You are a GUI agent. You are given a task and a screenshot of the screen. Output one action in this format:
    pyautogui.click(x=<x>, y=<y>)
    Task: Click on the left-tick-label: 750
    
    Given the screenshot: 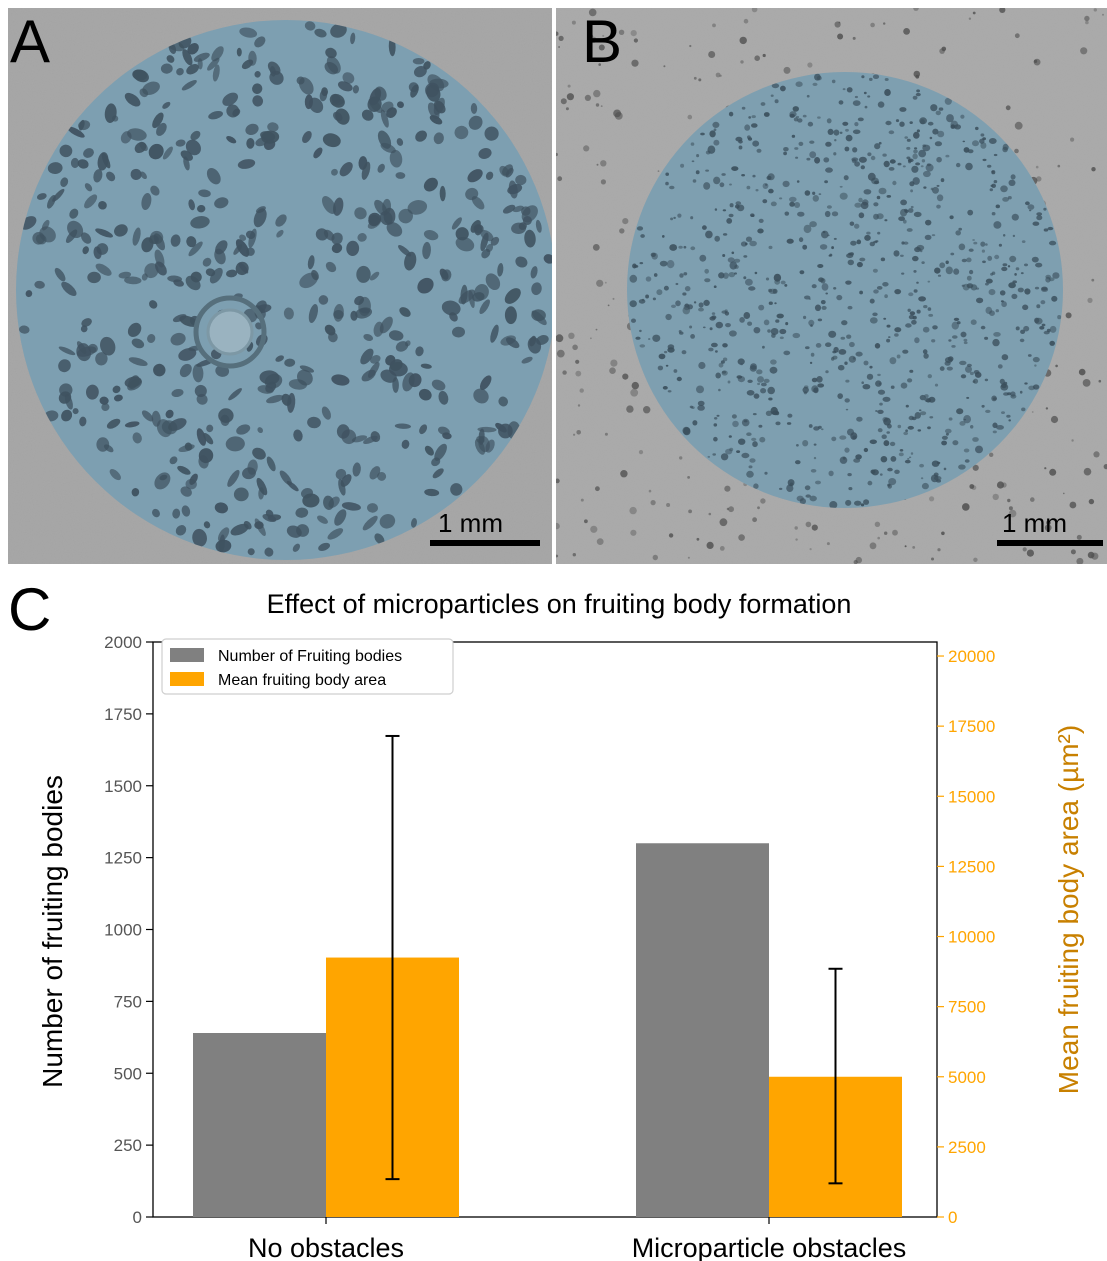 What is the action you would take?
    pyautogui.click(x=128, y=1001)
    